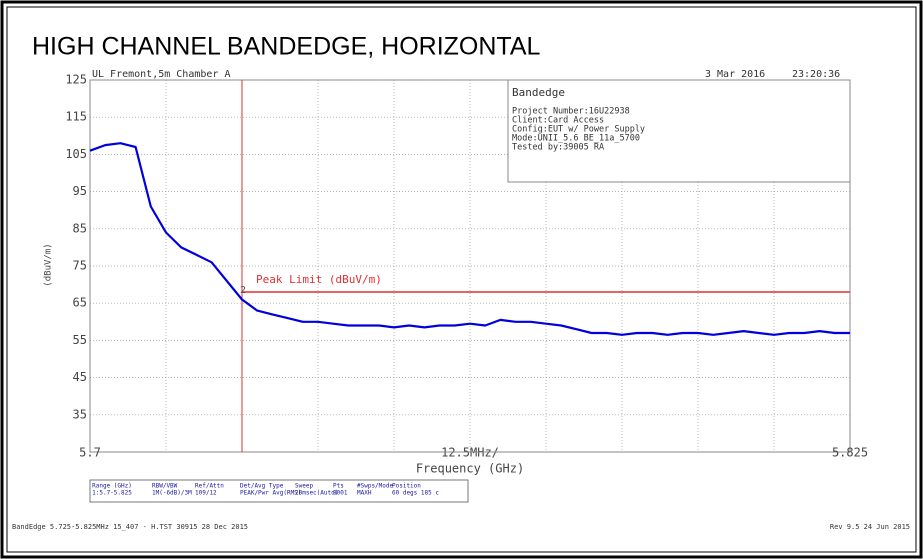 The image size is (923, 559). I want to click on settings-header: Ref/Attn, so click(209, 486).